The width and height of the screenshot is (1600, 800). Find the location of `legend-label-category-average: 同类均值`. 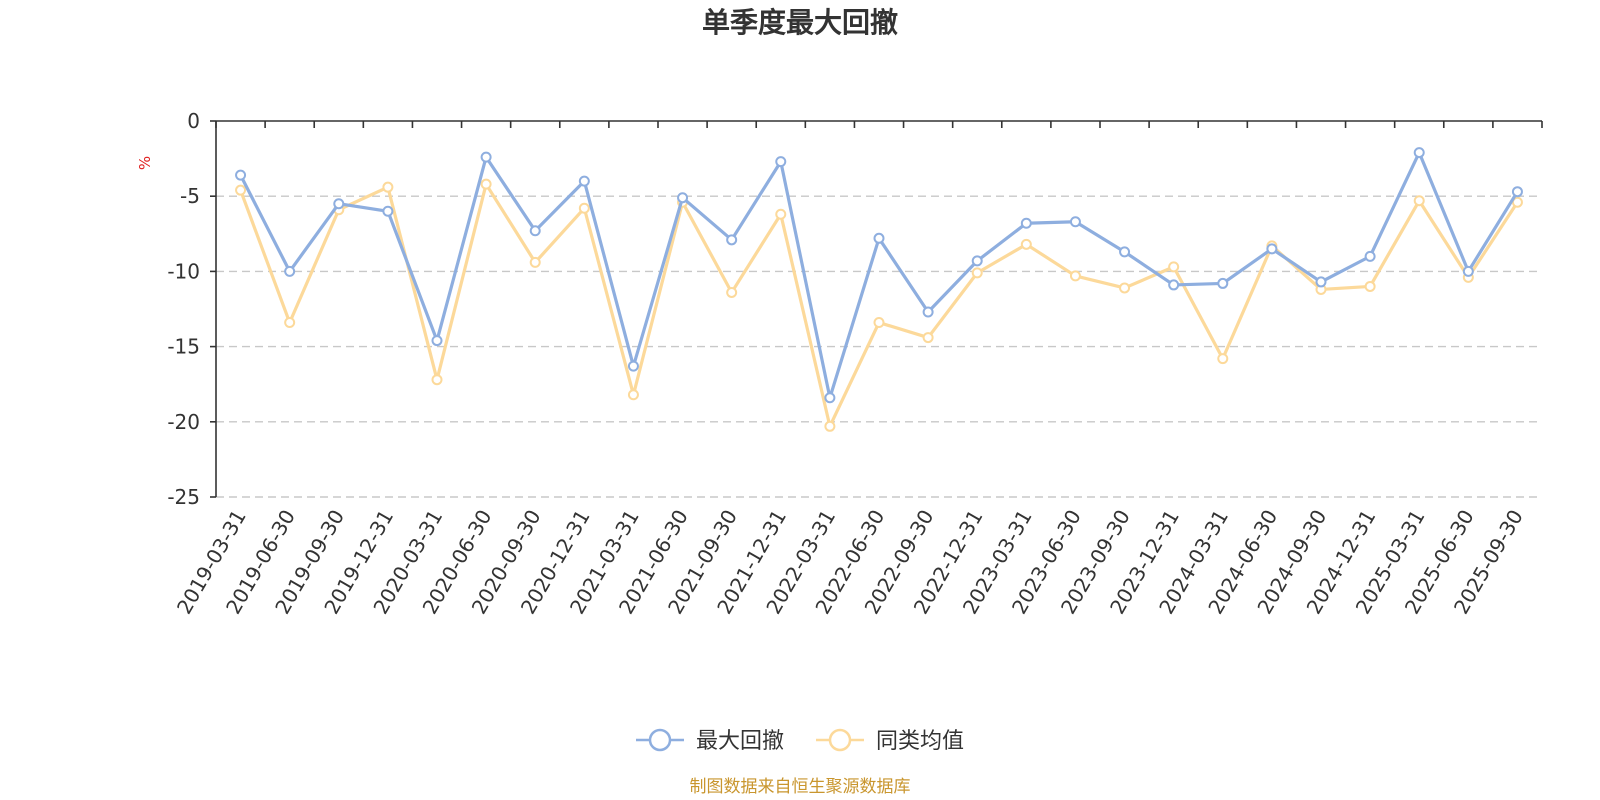

legend-label-category-average: 同类均值 is located at coordinates (920, 741).